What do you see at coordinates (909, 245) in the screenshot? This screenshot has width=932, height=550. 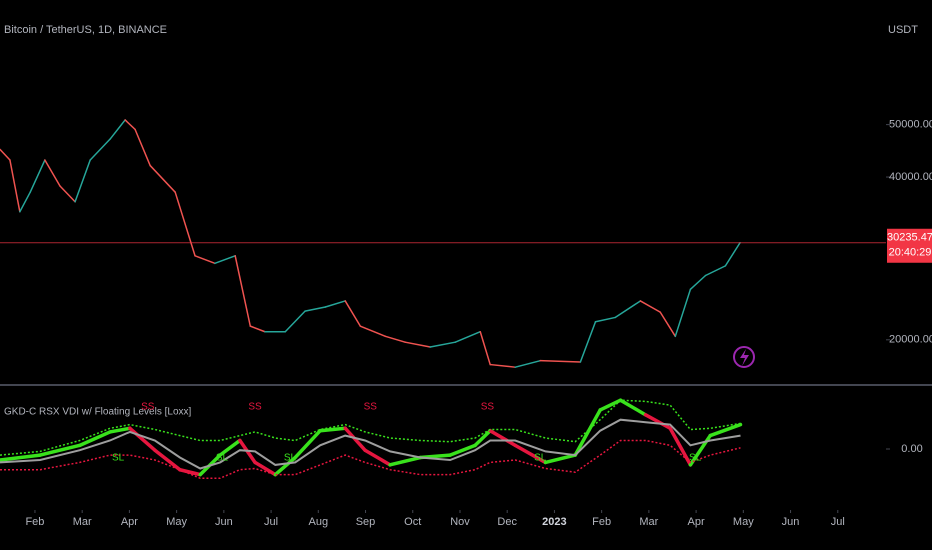 I see `last-price-box` at bounding box center [909, 245].